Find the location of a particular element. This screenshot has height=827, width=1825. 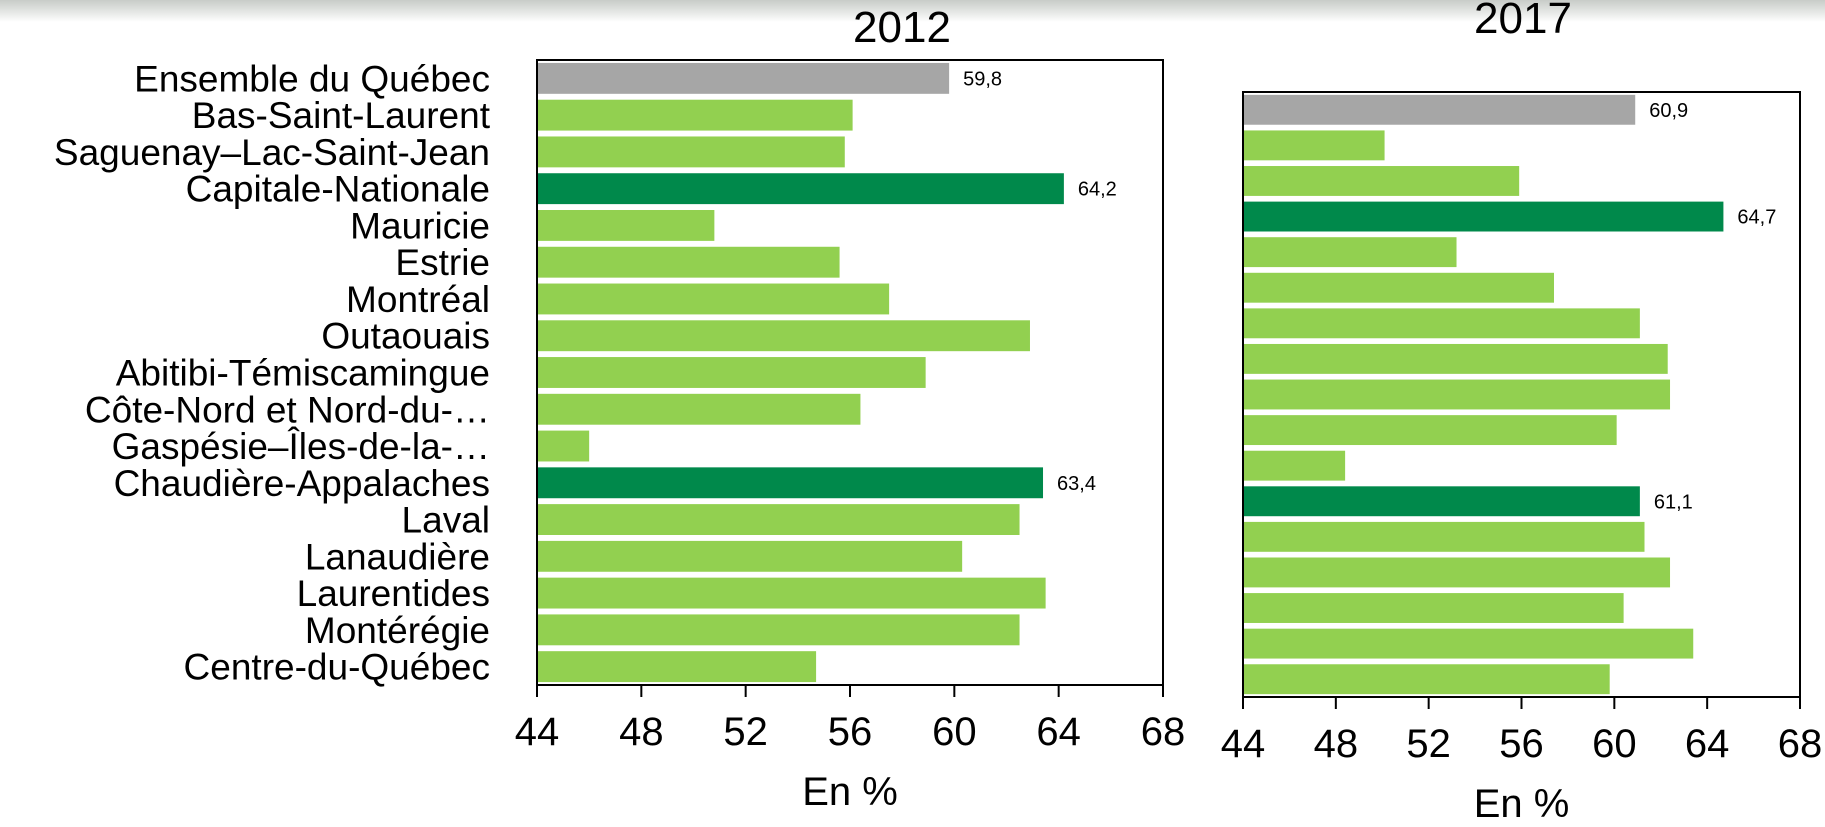

category-label: Chaudière-Appalaches is located at coordinates (302, 483).